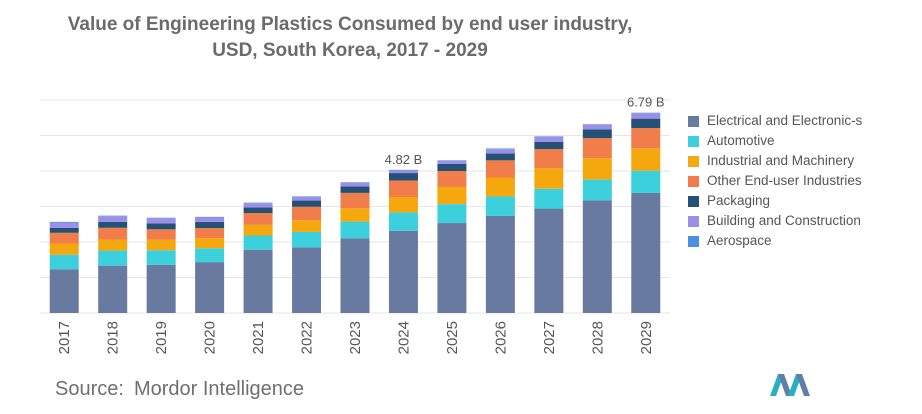 This screenshot has width=922, height=414. I want to click on bar-segment-2024-building-and-construction, so click(403, 172).